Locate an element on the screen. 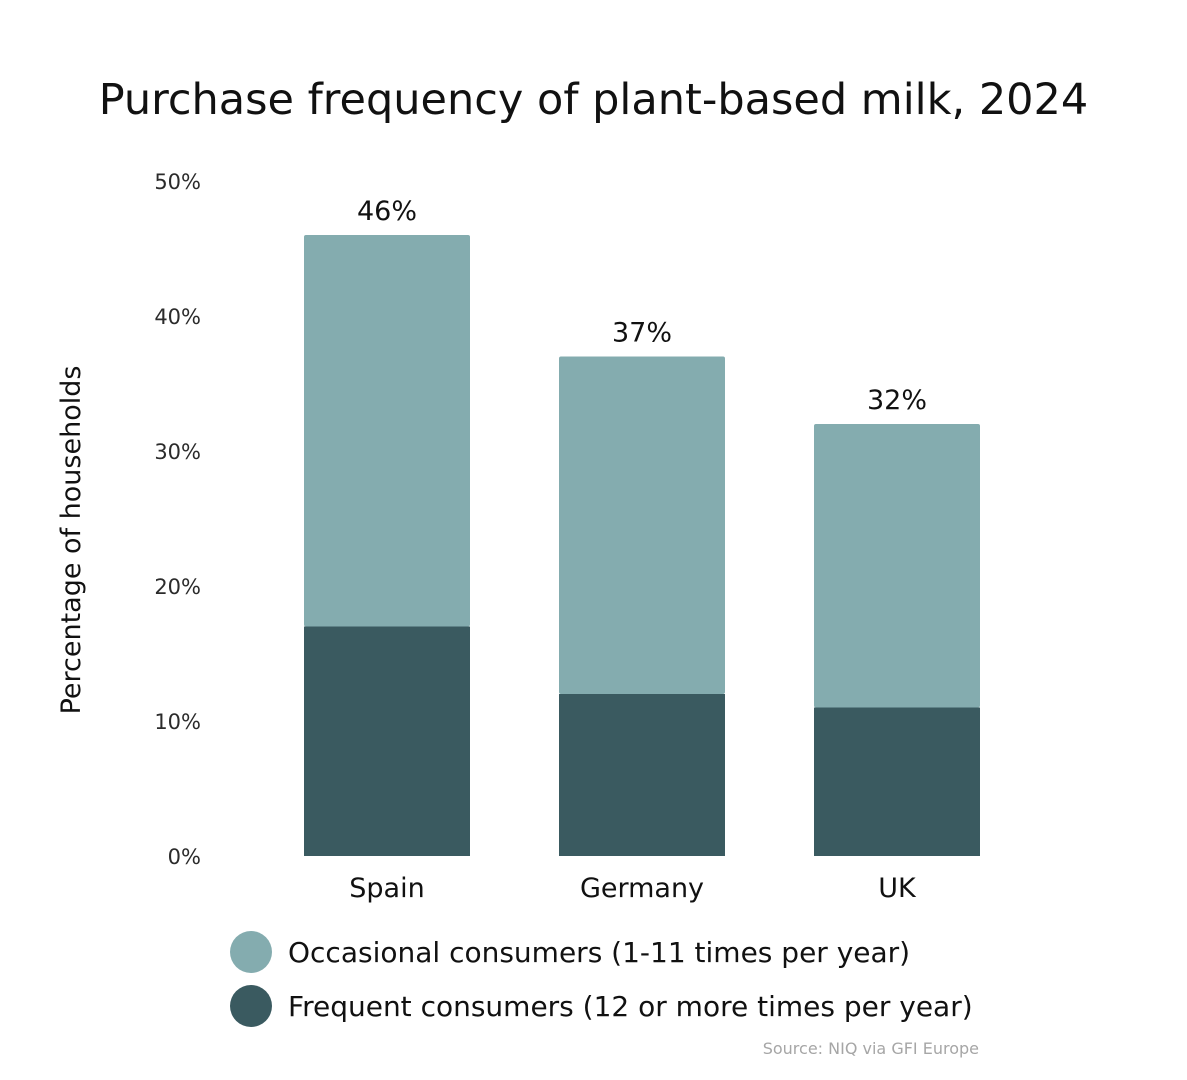  bar-segment-germany-occasional is located at coordinates (642, 525).